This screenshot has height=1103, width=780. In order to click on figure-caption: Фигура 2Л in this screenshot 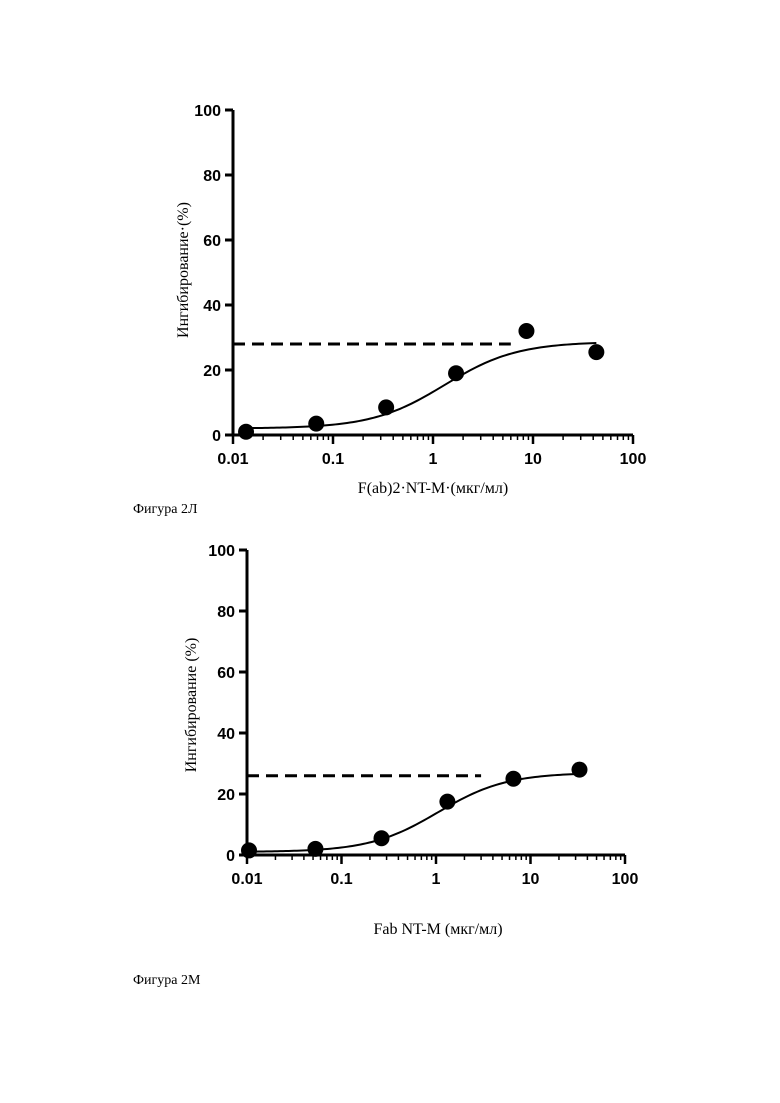, I will do `click(165, 510)`.